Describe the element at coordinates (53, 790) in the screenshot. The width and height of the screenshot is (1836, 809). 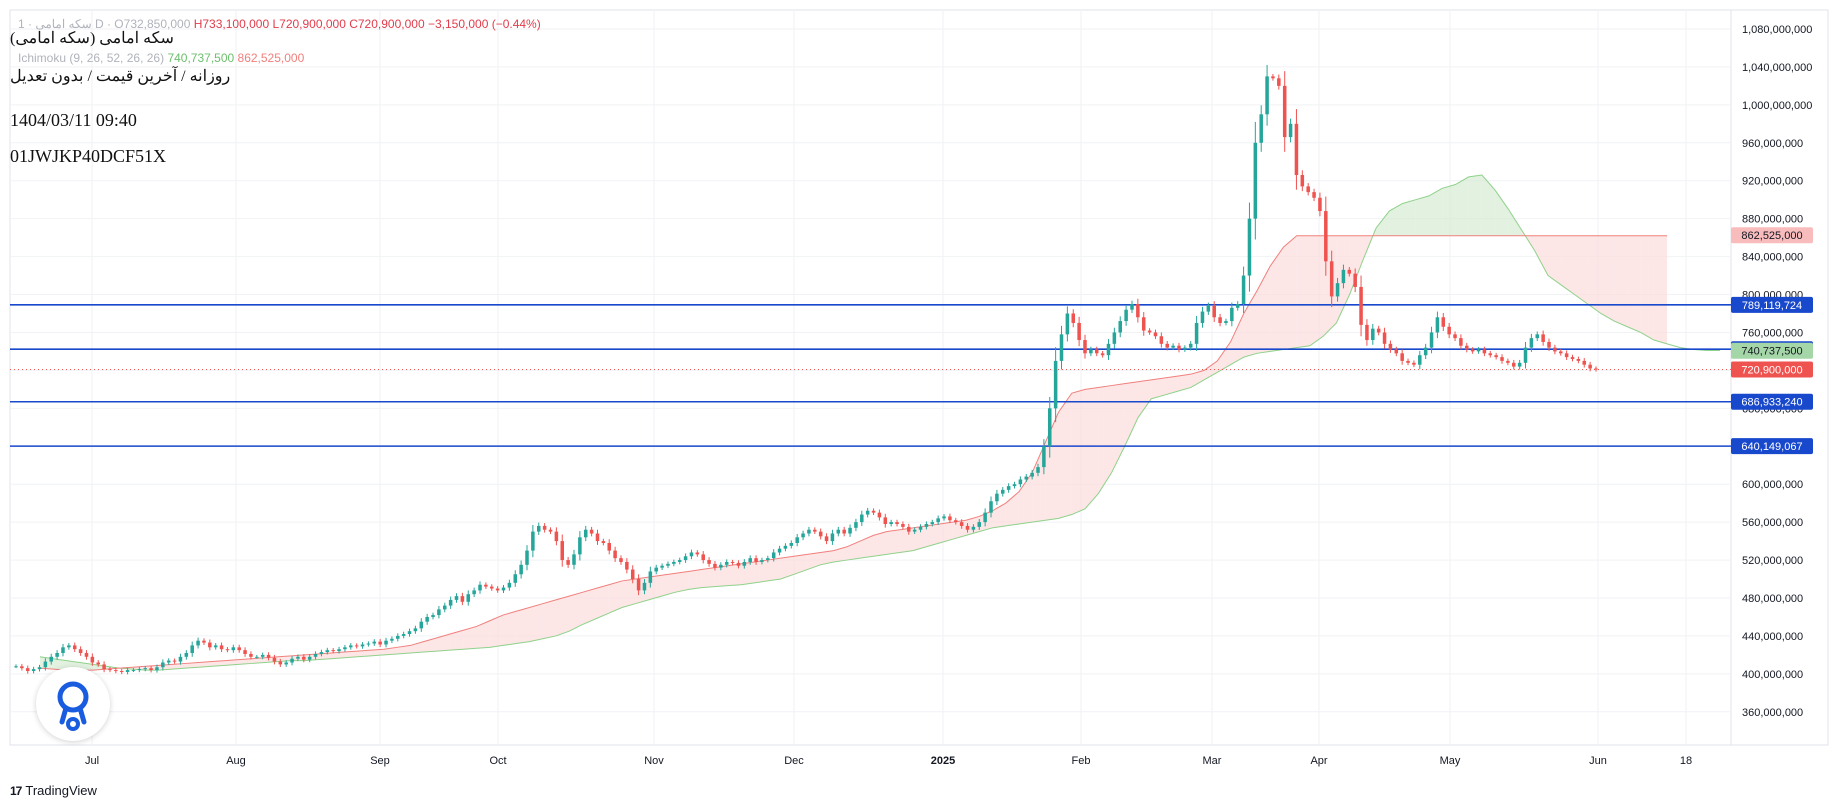
I see `tradingview-brand: 17 TradingView` at that location.